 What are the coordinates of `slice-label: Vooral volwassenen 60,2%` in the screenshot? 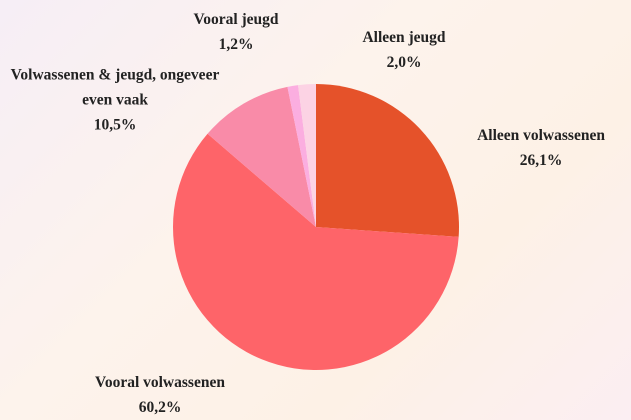 It's located at (160, 395).